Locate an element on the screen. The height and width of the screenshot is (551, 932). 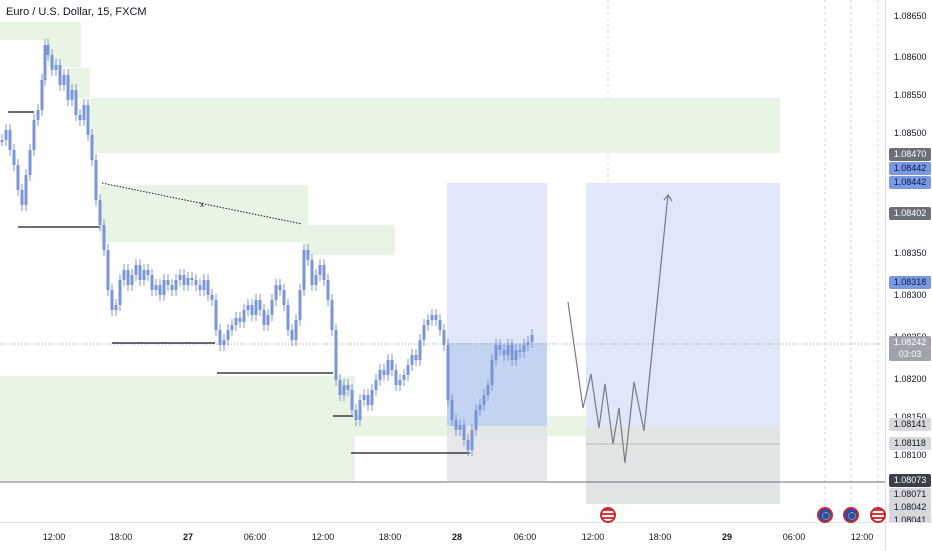
projection-path is located at coordinates (618, 329).